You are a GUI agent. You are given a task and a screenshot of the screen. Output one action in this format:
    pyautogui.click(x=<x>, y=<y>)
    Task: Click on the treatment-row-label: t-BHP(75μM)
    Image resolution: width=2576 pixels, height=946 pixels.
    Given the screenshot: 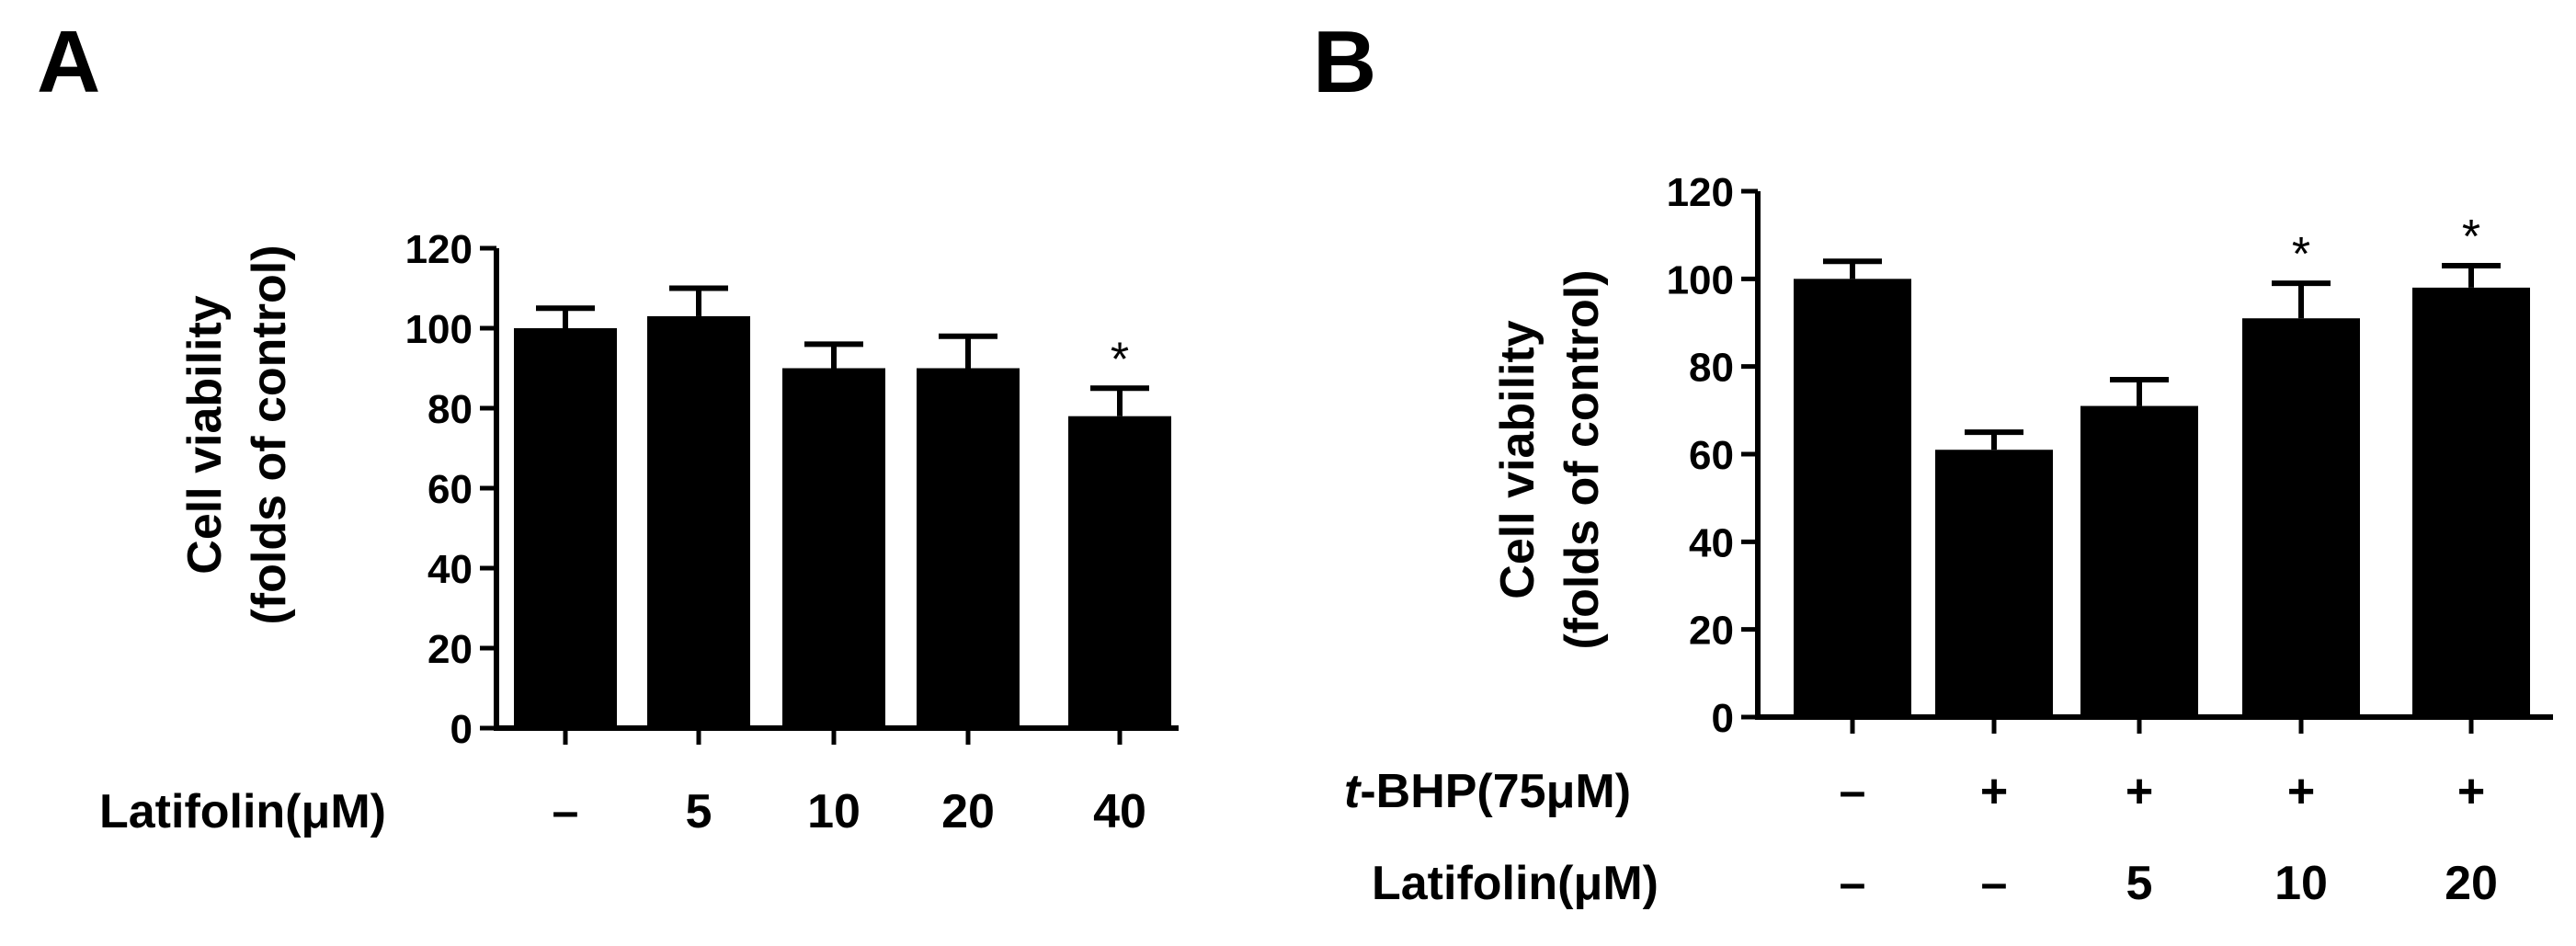 What is the action you would take?
    pyautogui.click(x=1487, y=791)
    